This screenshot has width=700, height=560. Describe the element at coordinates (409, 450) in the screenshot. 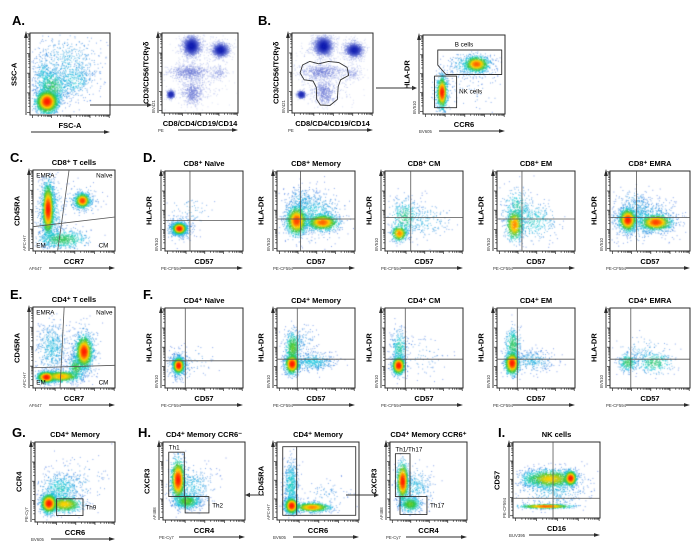

I see `gate-label-h3-0: Th1/Th17` at that location.